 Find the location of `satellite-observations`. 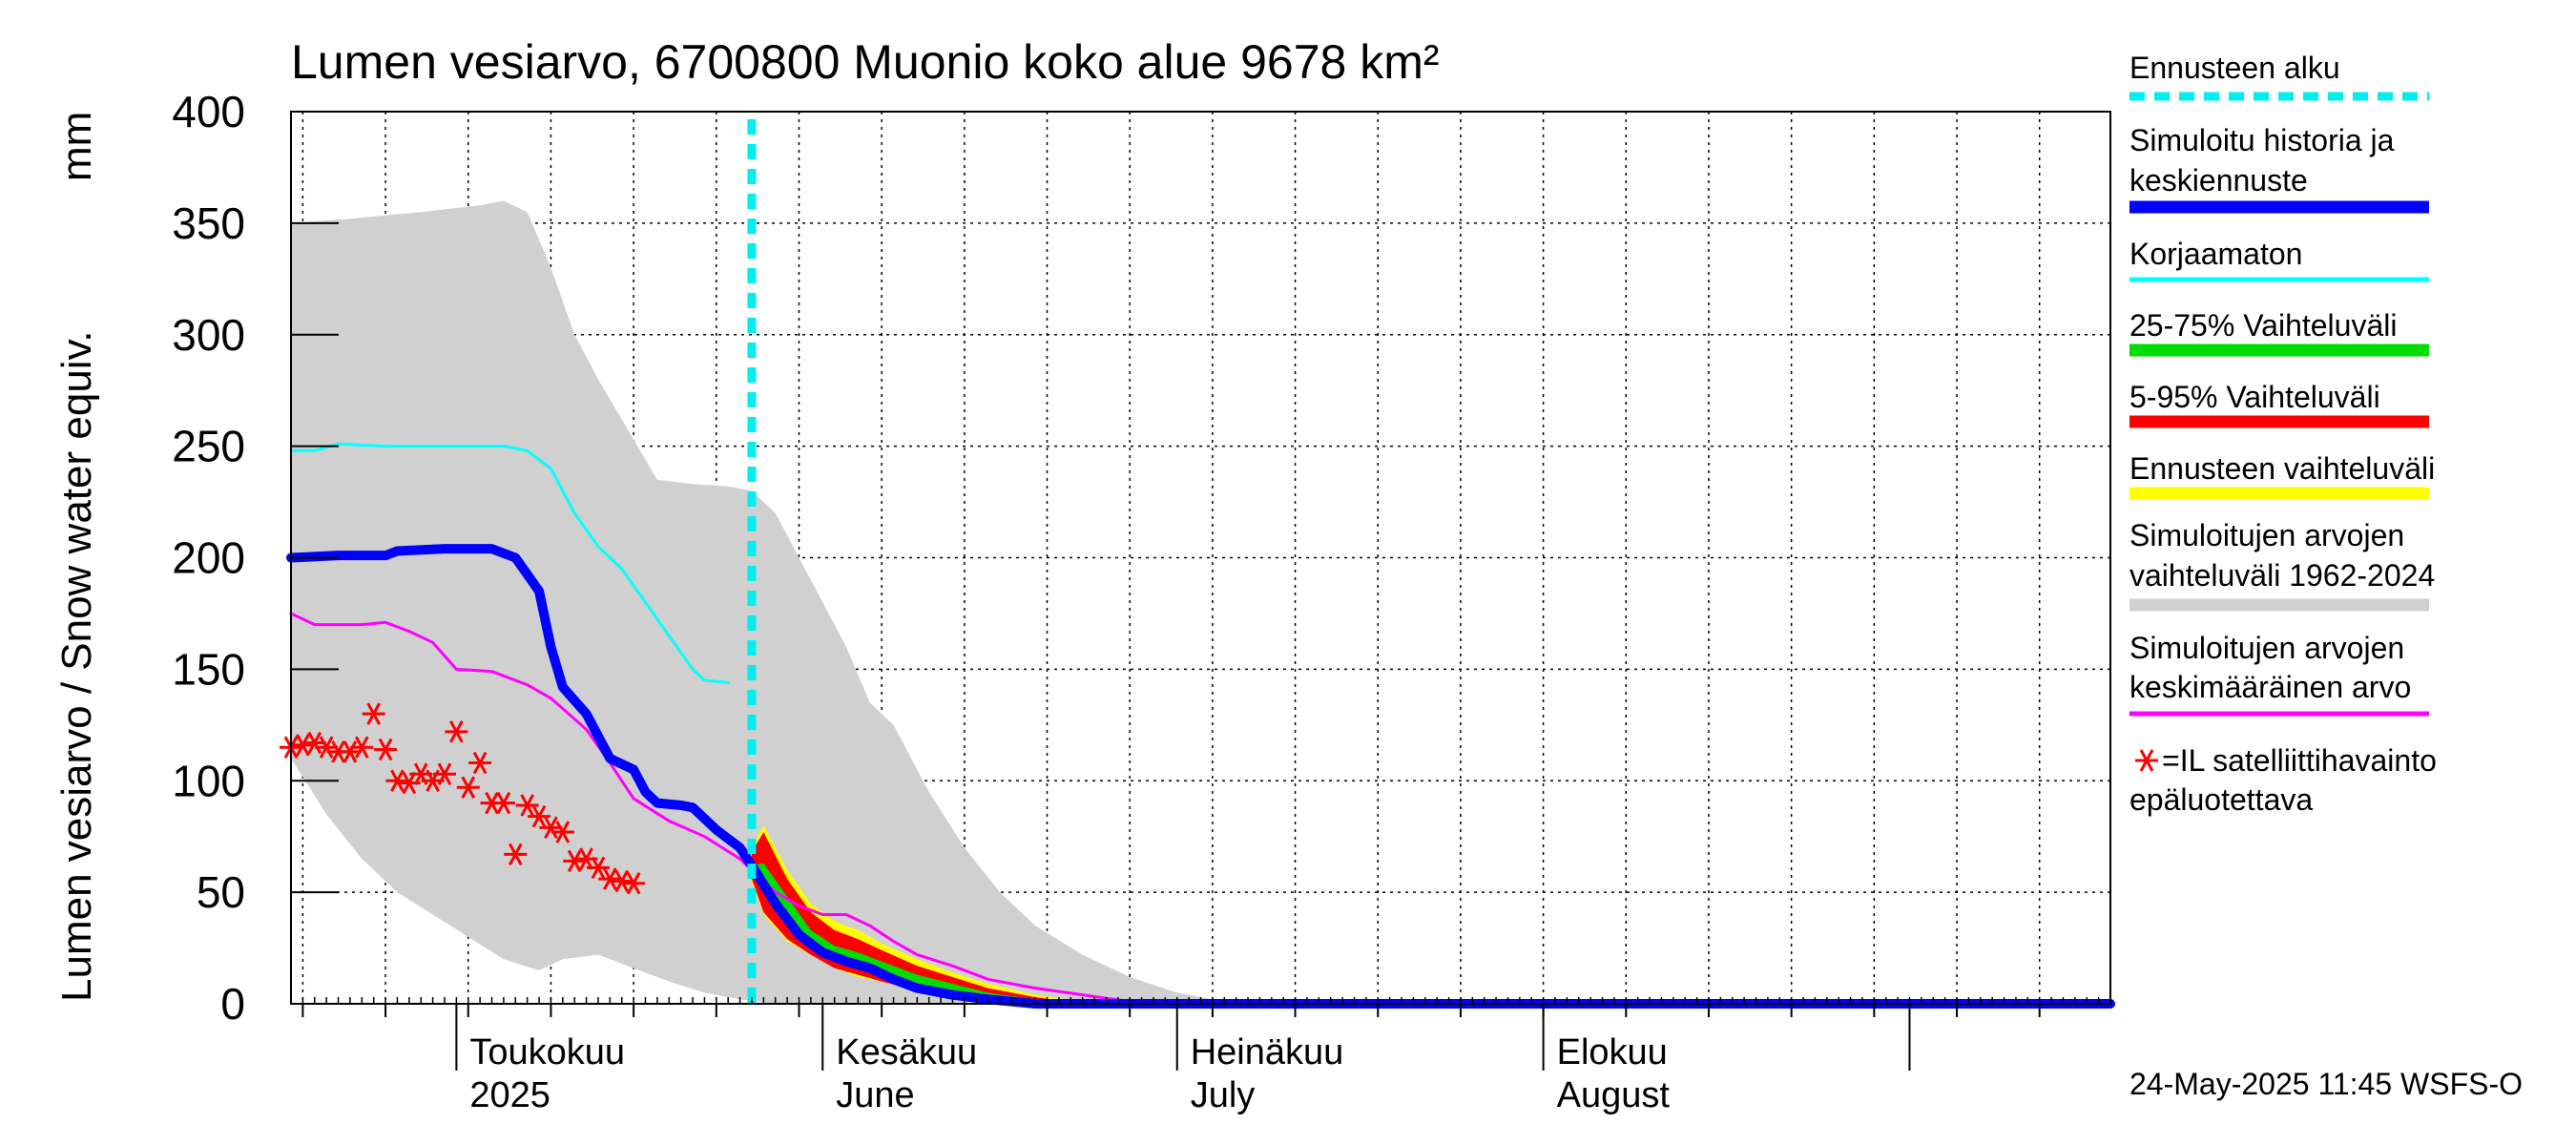

satellite-observations is located at coordinates (463, 799).